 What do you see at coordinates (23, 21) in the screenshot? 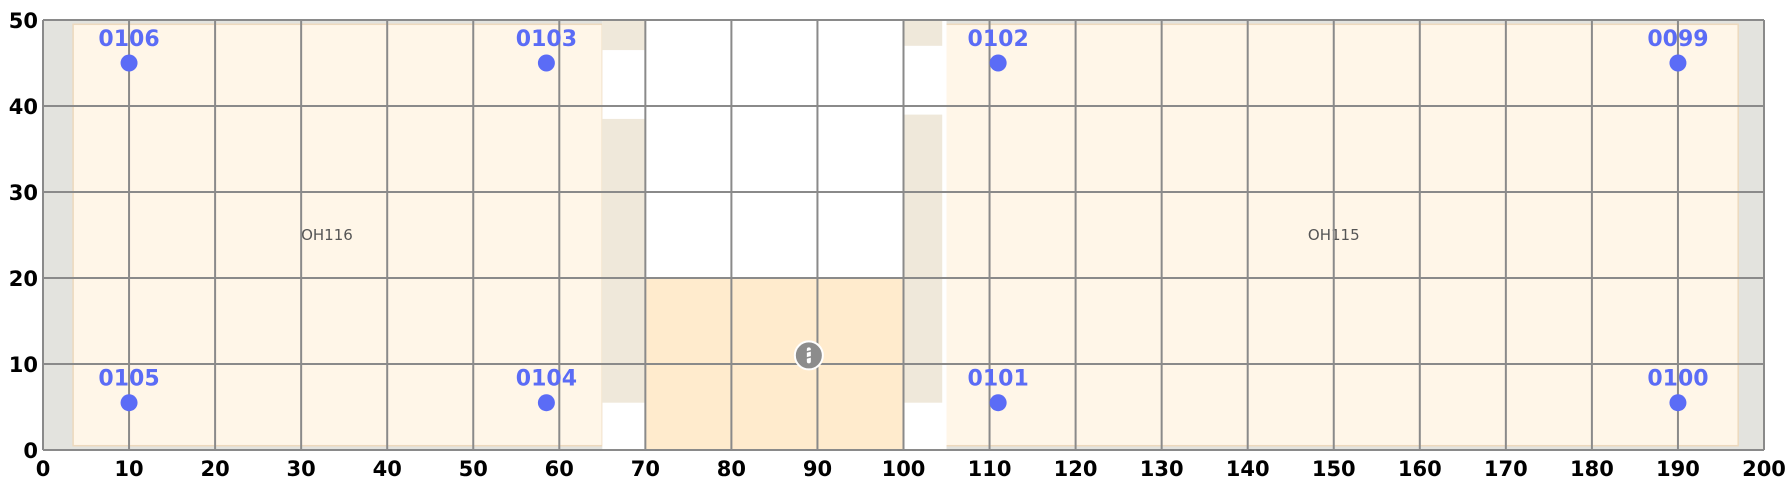
I see `y-tick-label: 50` at bounding box center [23, 21].